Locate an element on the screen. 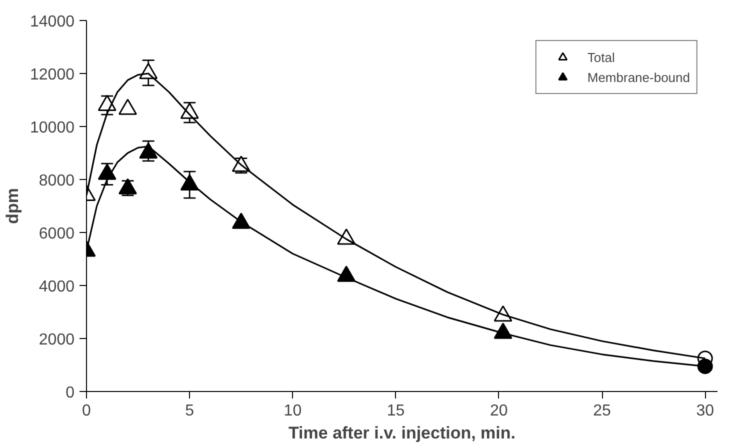  y-tick-label: 14000 is located at coordinates (52, 22).